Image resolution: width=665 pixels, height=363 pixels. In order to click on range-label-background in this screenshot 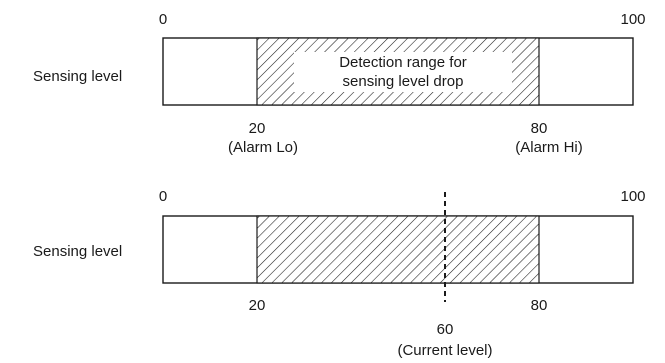, I will do `click(403, 72)`.